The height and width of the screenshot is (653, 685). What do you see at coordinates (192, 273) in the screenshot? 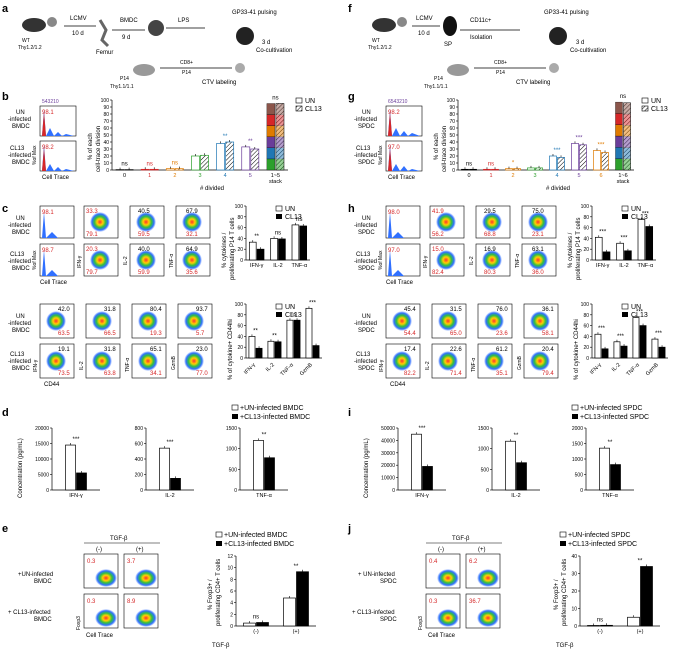
I see `flow-pct: 35.6` at bounding box center [192, 273].